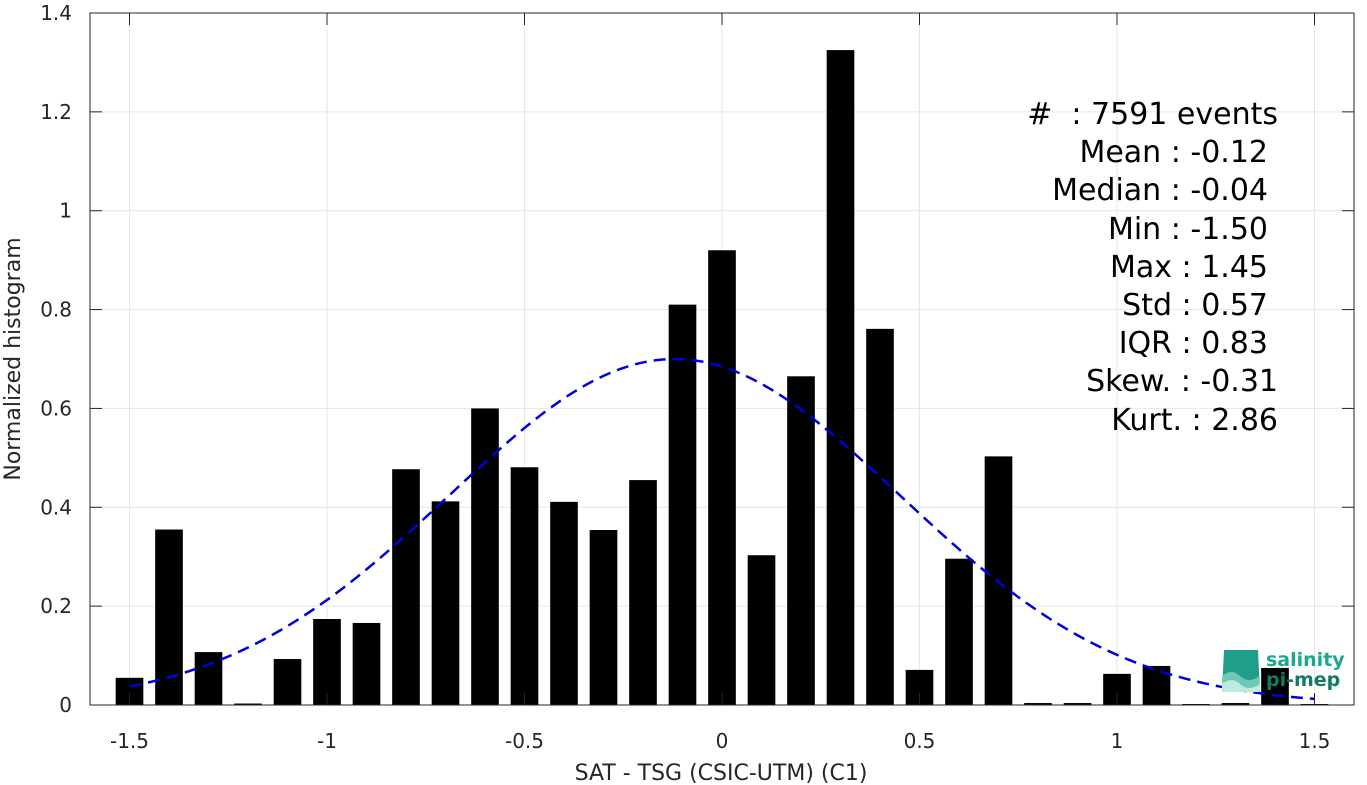  I want to click on stat-events: # : 7591 events, so click(1152, 114).